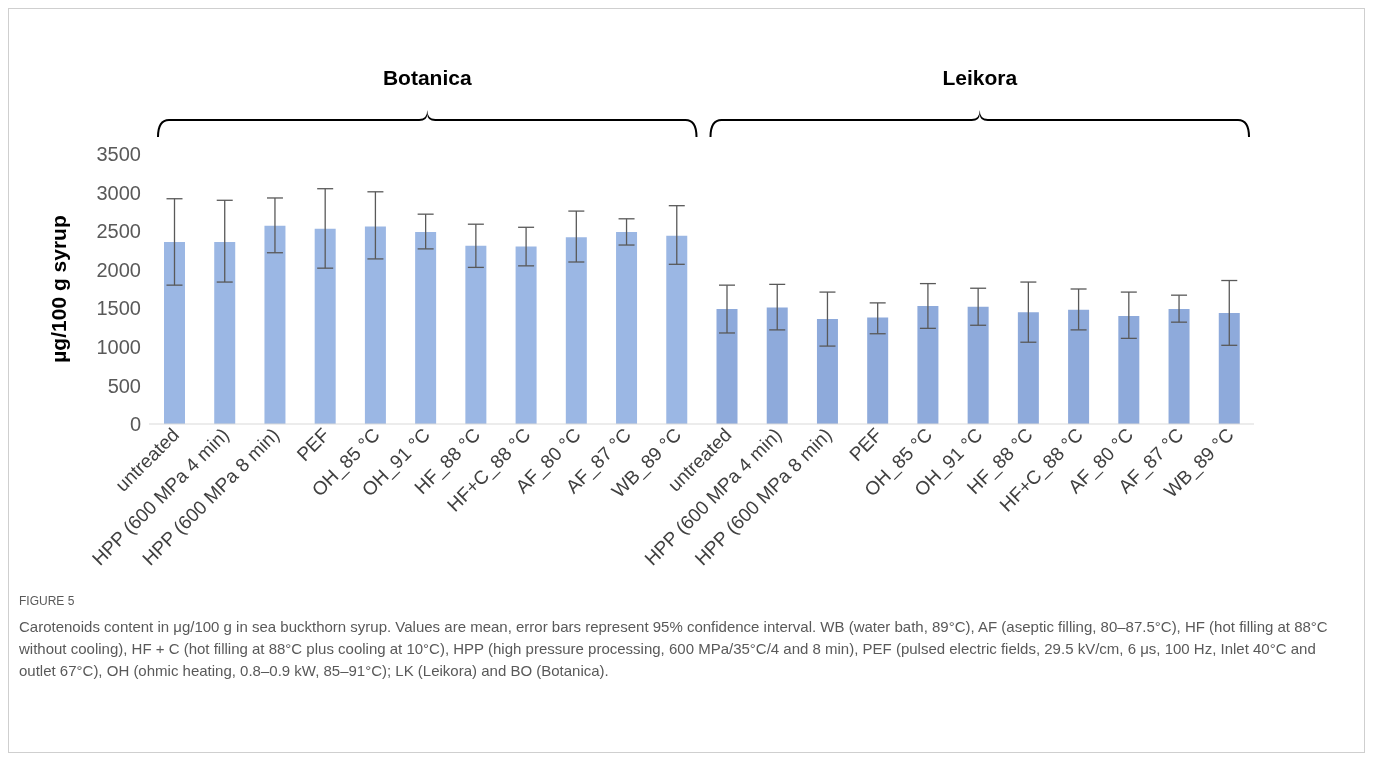  Describe the element at coordinates (427, 77) in the screenshot. I see `text: Botanica` at that location.